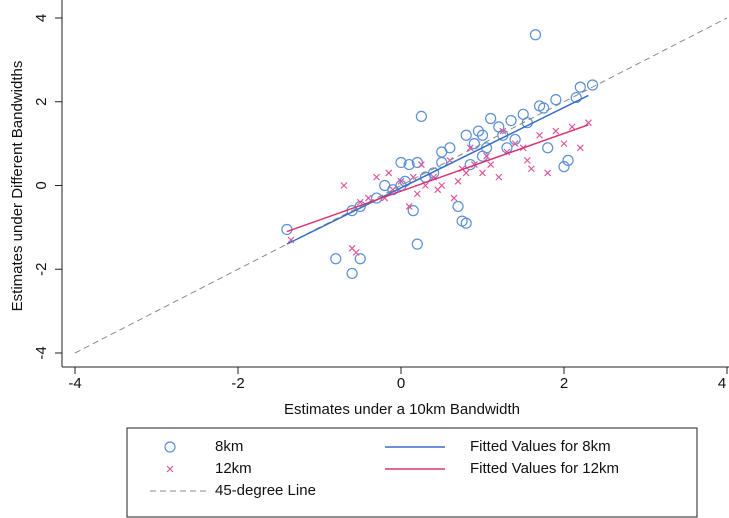 The height and width of the screenshot is (518, 729). I want to click on y-tick-label: -2, so click(41, 269).